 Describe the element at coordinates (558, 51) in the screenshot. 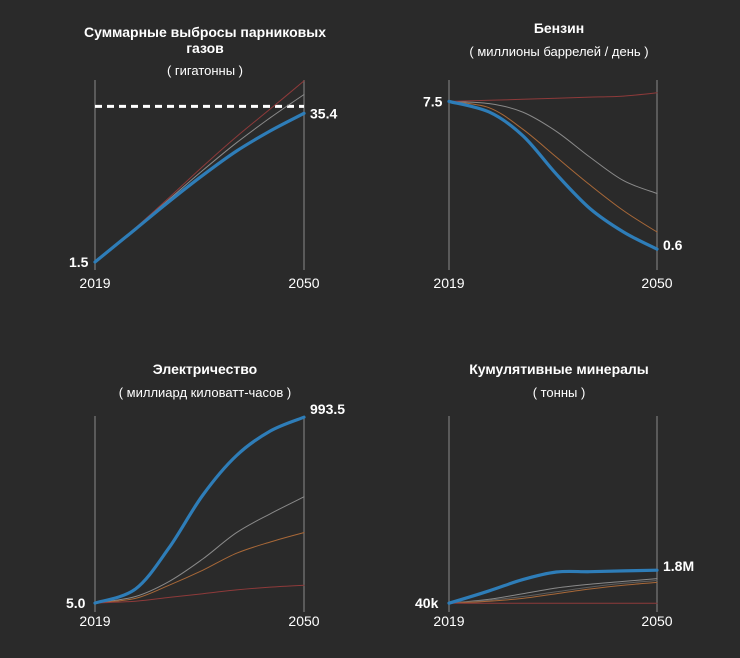

I see `chart-subtitle: ( миллионы баррелей / день )` at that location.